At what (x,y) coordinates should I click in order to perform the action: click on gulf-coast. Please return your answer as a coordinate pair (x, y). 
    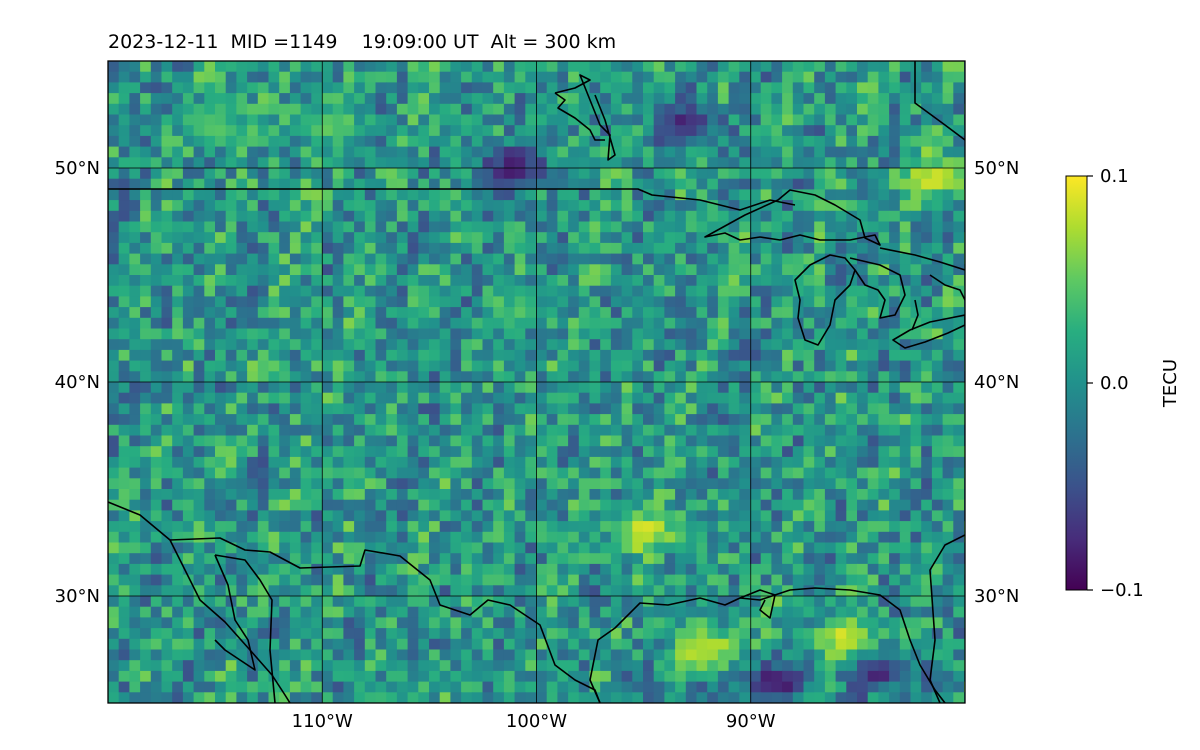
    Looking at the image, I should click on (767, 645).